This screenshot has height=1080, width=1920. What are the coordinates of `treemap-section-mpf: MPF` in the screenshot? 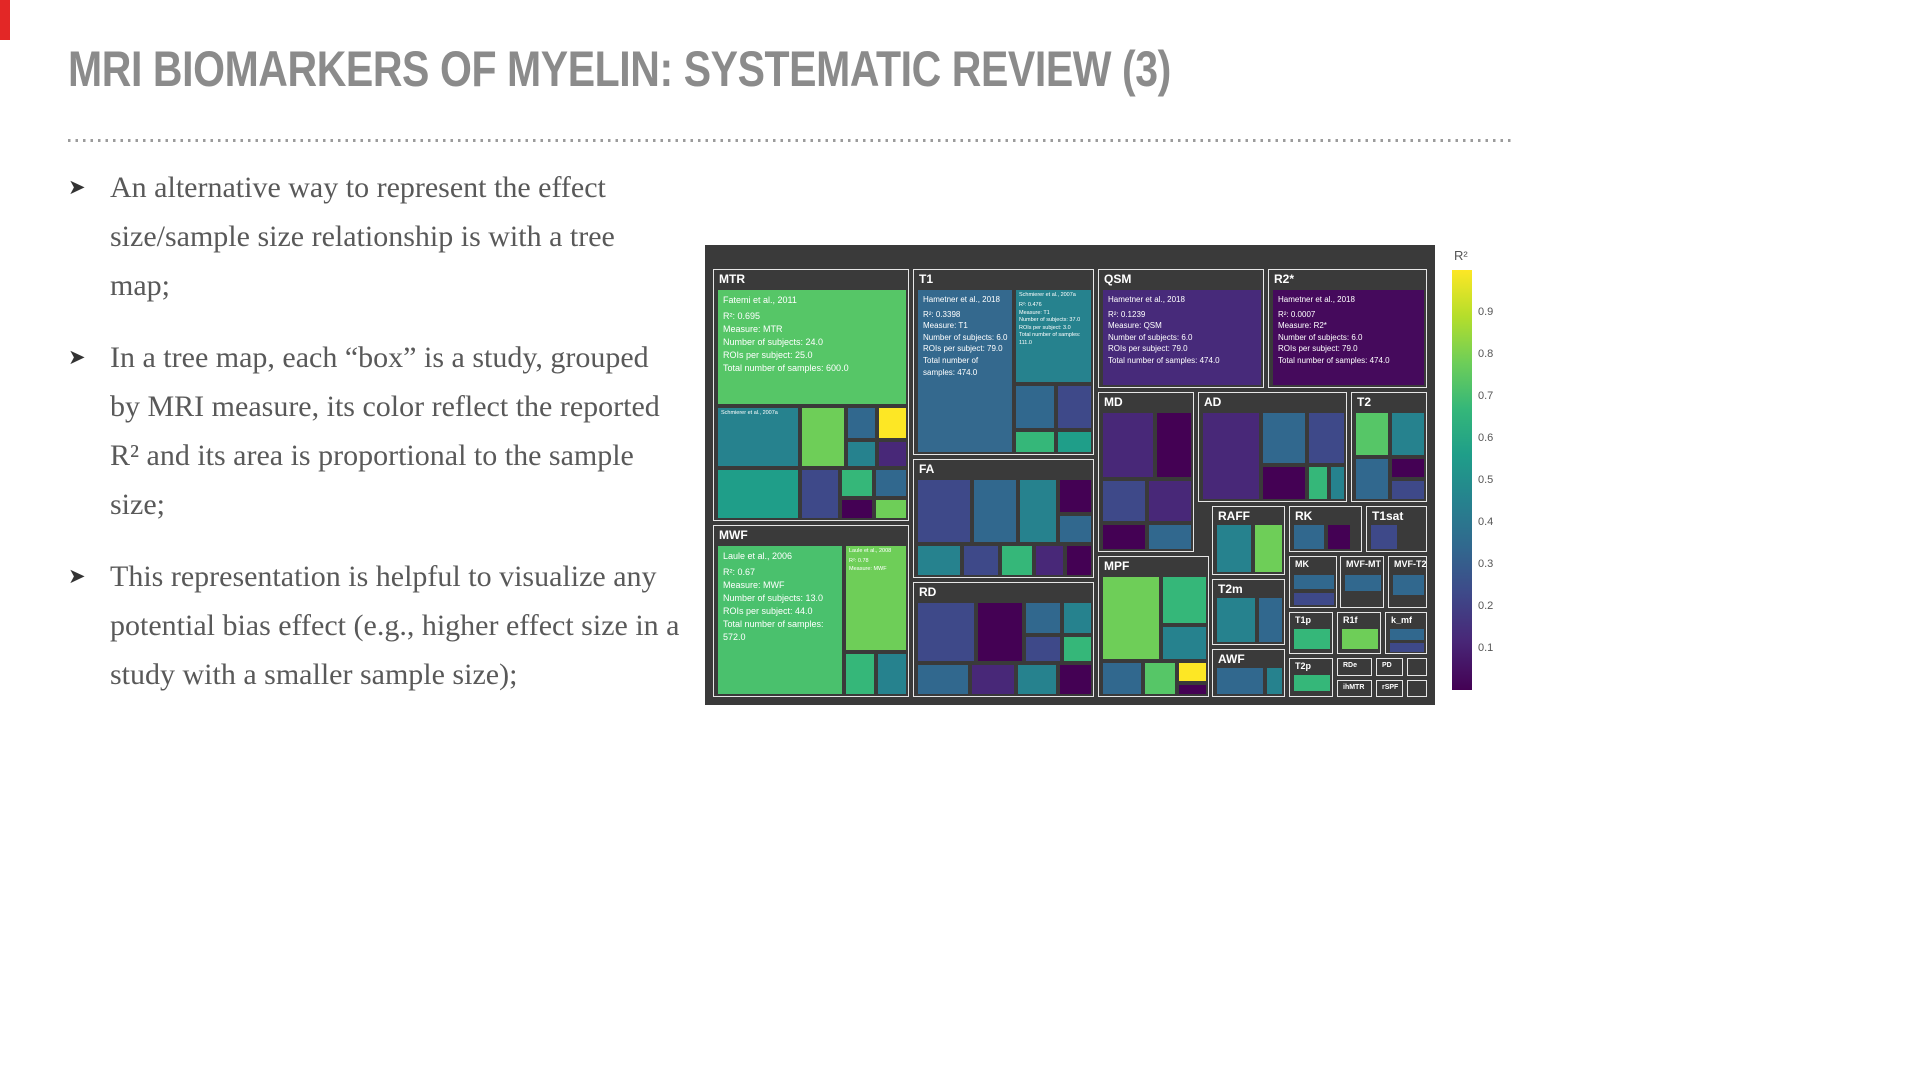 It's located at (1153, 626).